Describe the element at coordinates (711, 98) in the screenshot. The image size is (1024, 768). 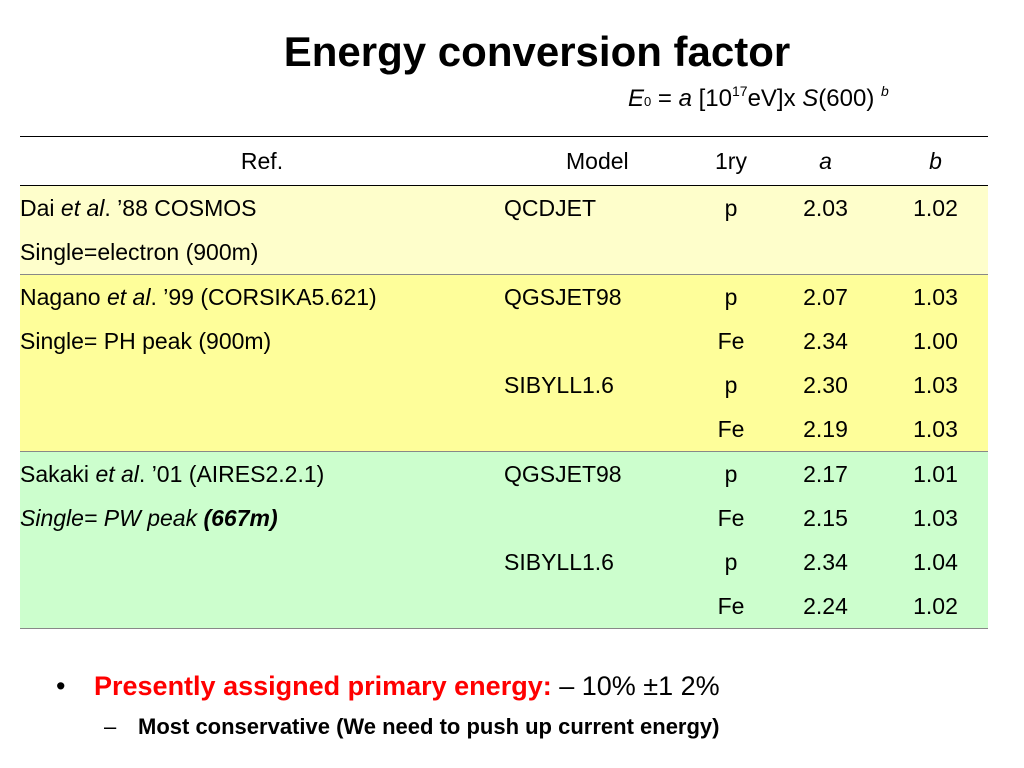
I see `formula-bracket-pre: [10` at that location.